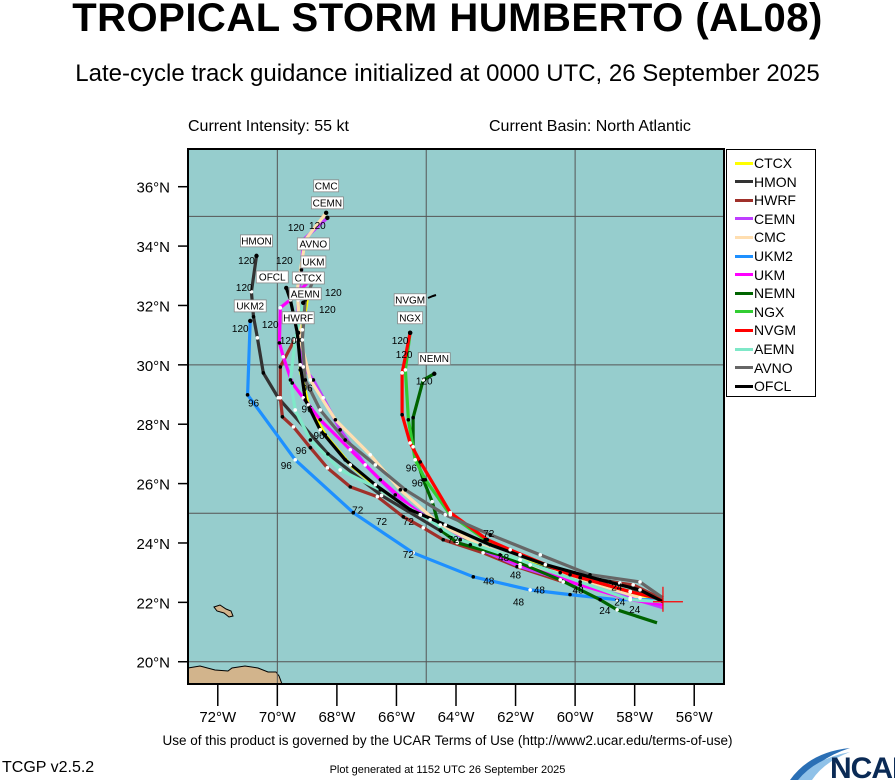  Describe the element at coordinates (268, 126) in the screenshot. I see `current-intensity: Current Intensity: 55 kt` at that location.